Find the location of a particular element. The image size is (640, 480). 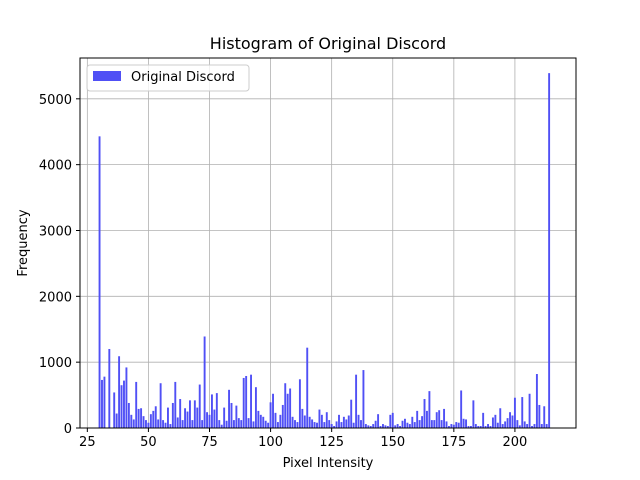

y-tick-label-3000: 3000 is located at coordinates (55, 231).